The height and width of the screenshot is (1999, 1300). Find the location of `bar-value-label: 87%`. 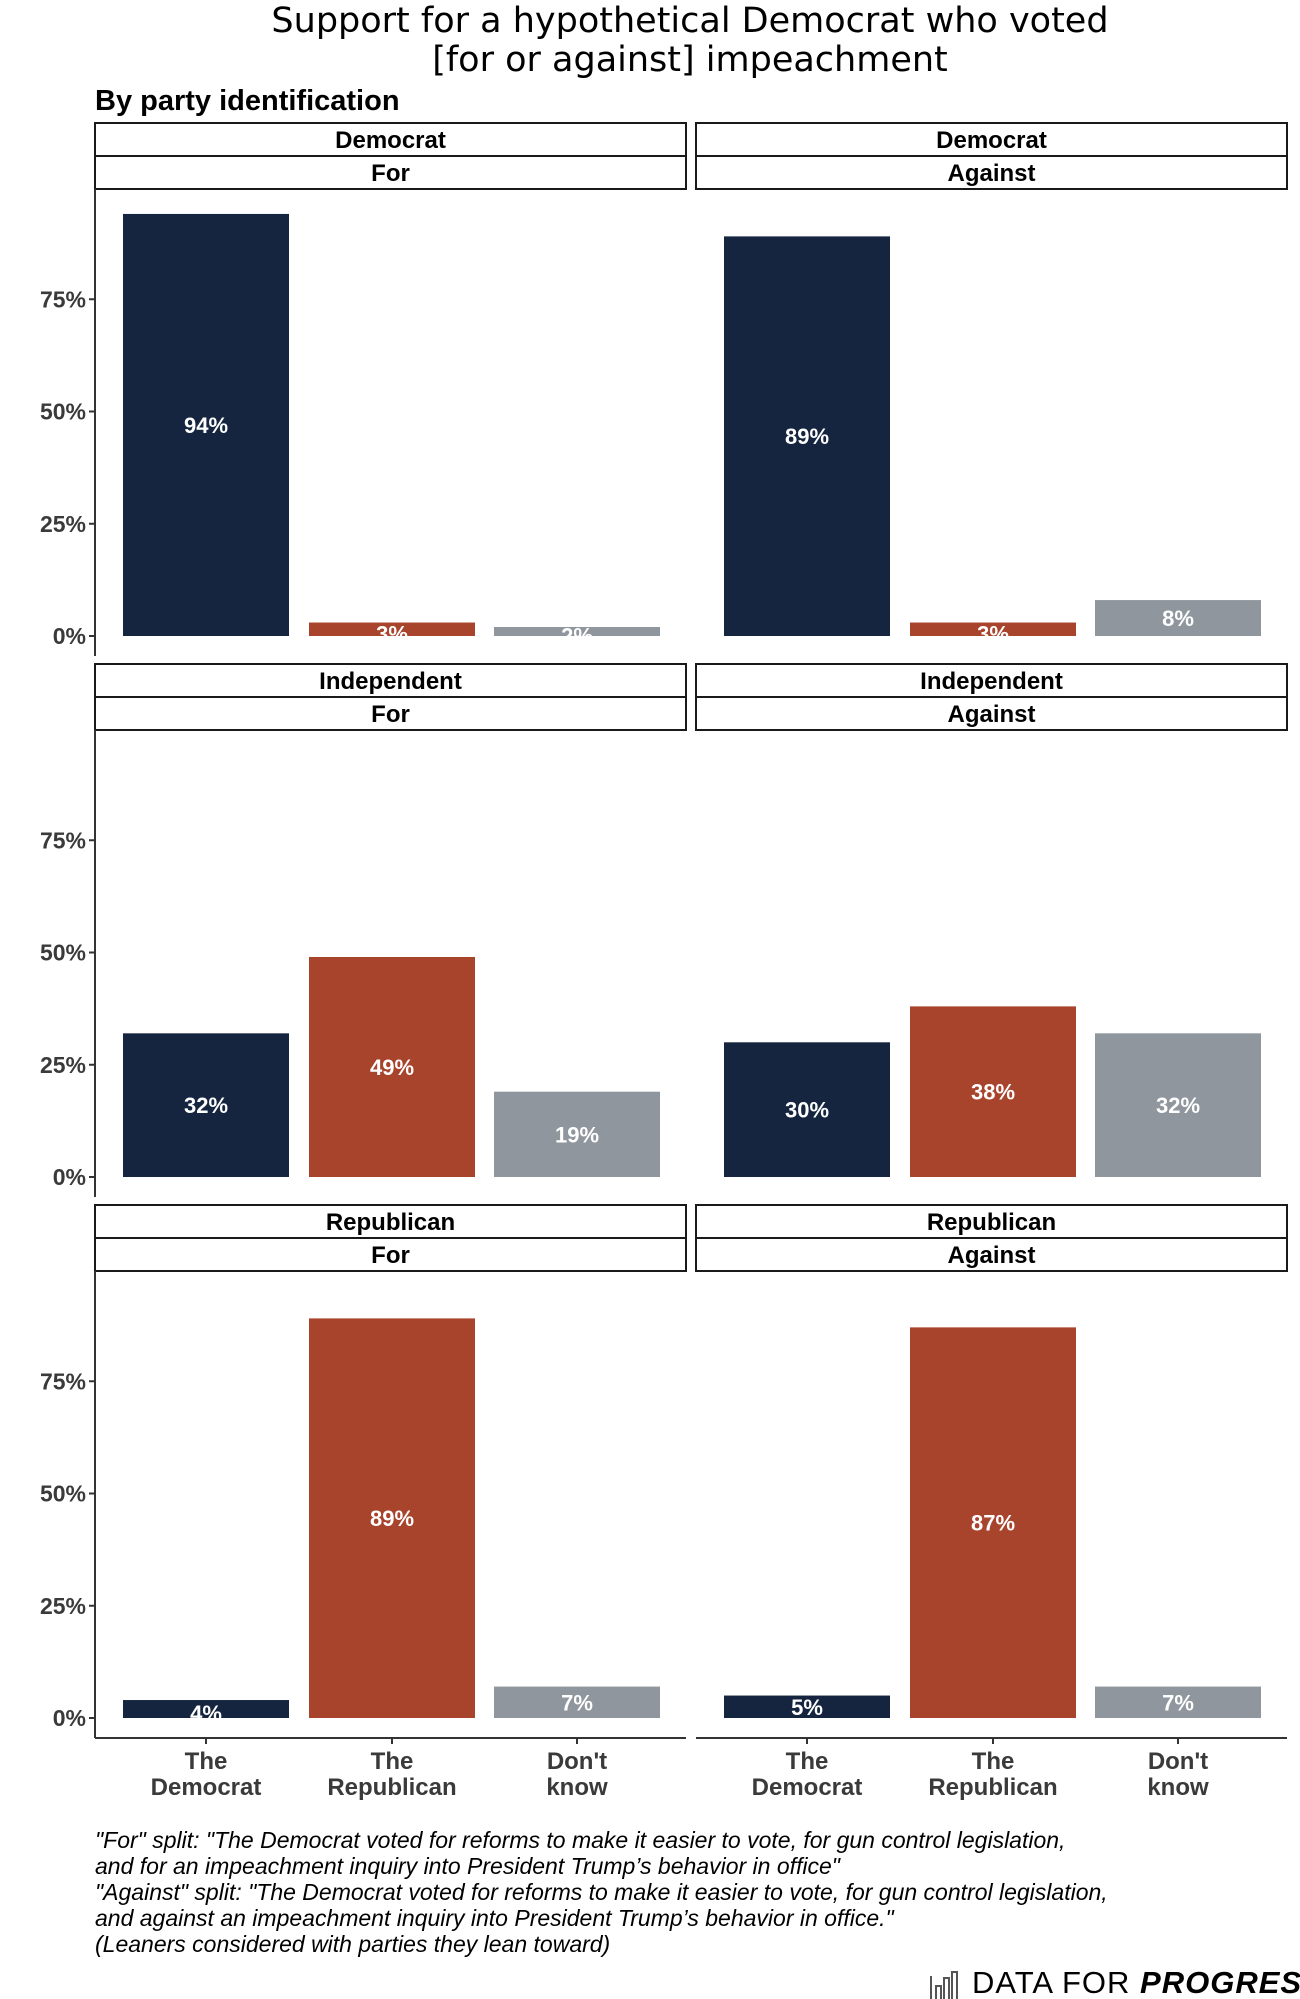

bar-value-label: 87% is located at coordinates (993, 1523).